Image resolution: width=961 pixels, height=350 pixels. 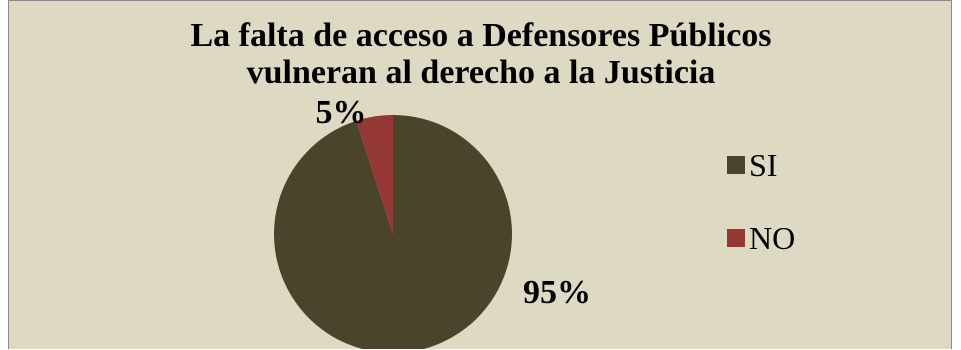 I want to click on legend: SI NO, so click(x=761, y=218).